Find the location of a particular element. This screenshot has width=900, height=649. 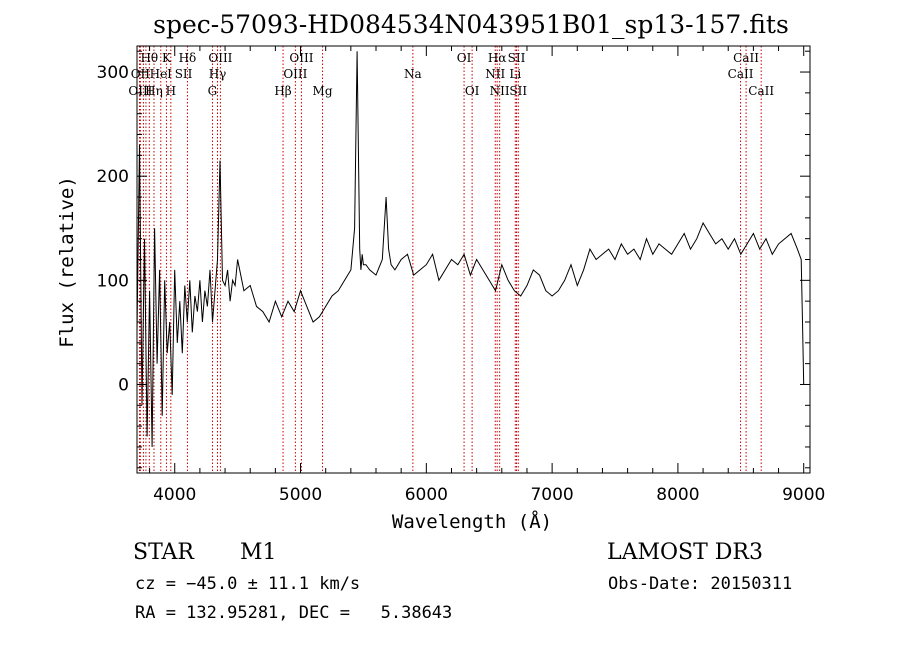

line-label: Hη is located at coordinates (154, 91).